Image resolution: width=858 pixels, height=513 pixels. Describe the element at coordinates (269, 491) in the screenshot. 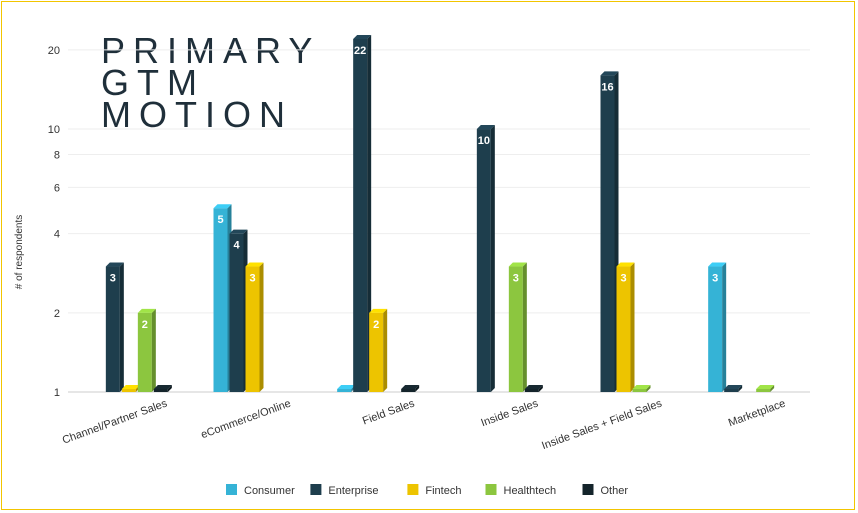

I see `legend-label: Consumer` at that location.